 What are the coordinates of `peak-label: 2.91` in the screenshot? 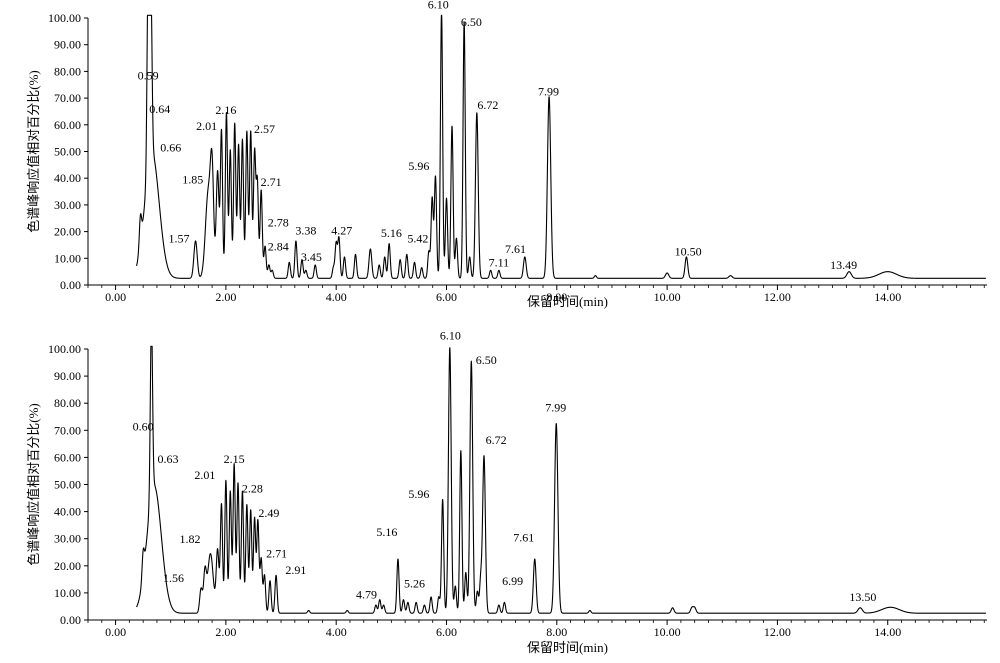 It's located at (295, 570).